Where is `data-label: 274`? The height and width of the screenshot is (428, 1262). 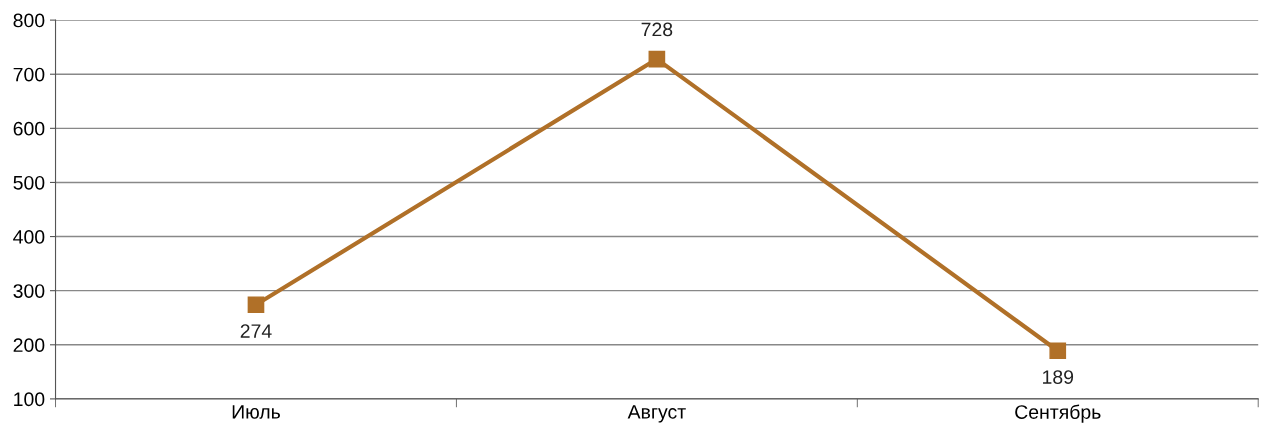 data-label: 274 is located at coordinates (256, 331).